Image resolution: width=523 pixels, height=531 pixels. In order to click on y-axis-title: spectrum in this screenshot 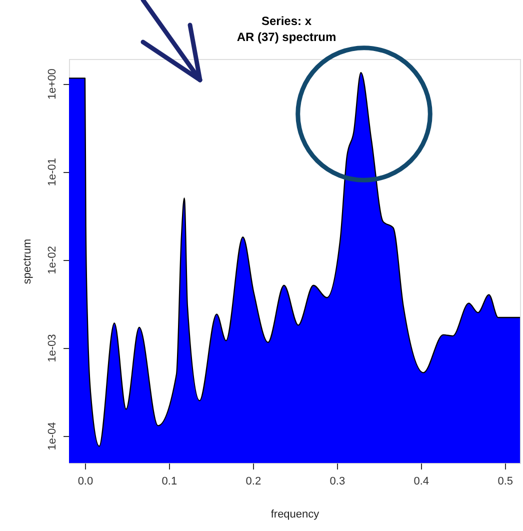, I will do `click(28, 261)`.